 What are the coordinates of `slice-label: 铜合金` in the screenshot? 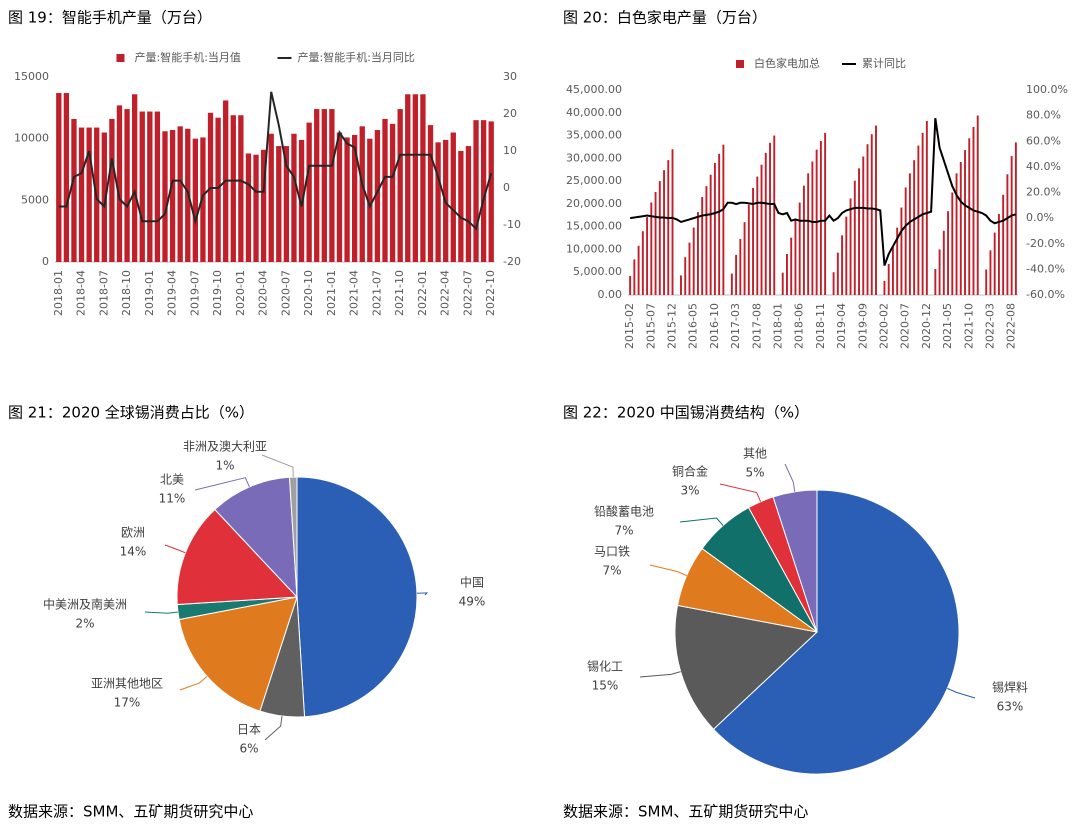 It's located at (690, 471).